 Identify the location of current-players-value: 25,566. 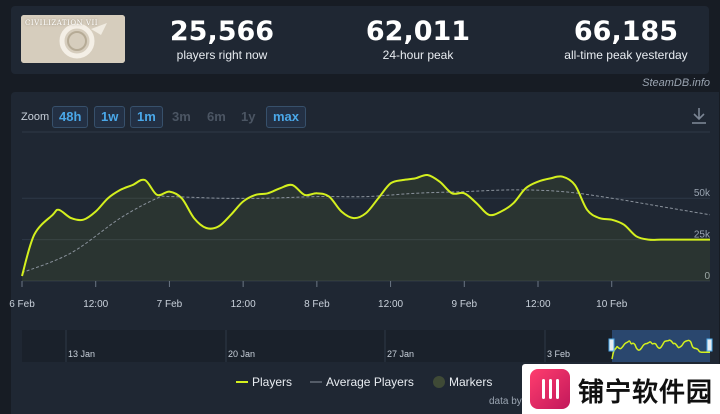
(222, 31).